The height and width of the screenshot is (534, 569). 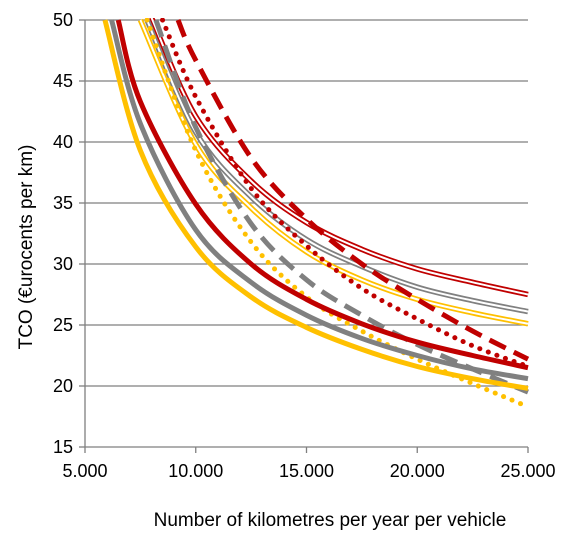 What do you see at coordinates (84, 471) in the screenshot?
I see `x-tick-label: 5.000` at bounding box center [84, 471].